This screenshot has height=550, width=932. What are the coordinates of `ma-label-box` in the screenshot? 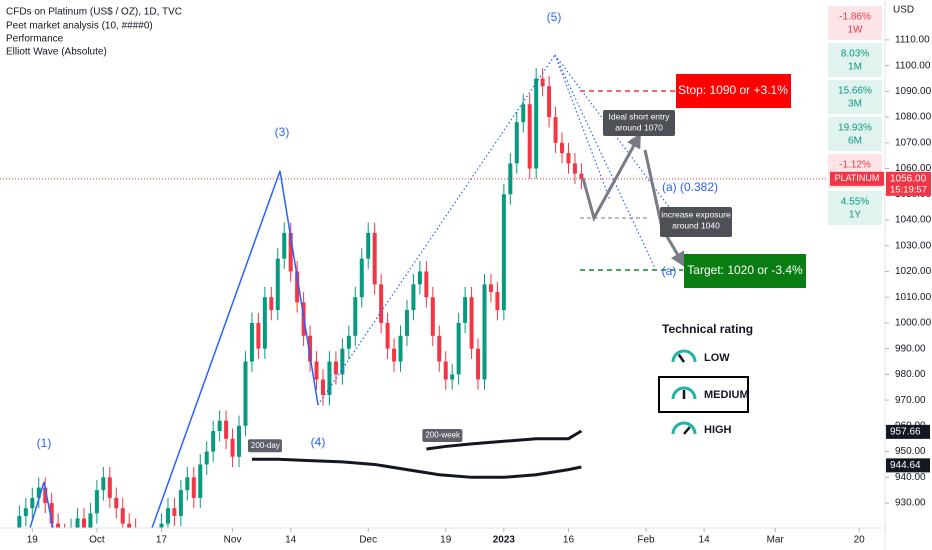 It's located at (264, 446).